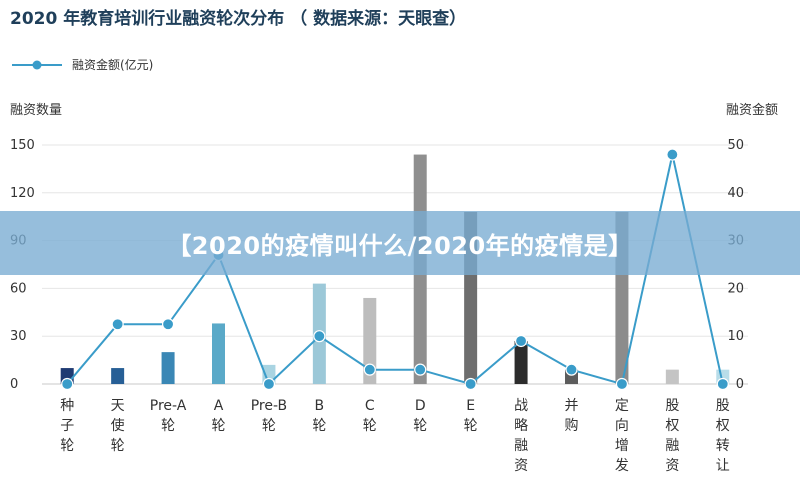 The image size is (800, 489). What do you see at coordinates (672, 436) in the screenshot?
I see `category-label: 股权融资` at bounding box center [672, 436].